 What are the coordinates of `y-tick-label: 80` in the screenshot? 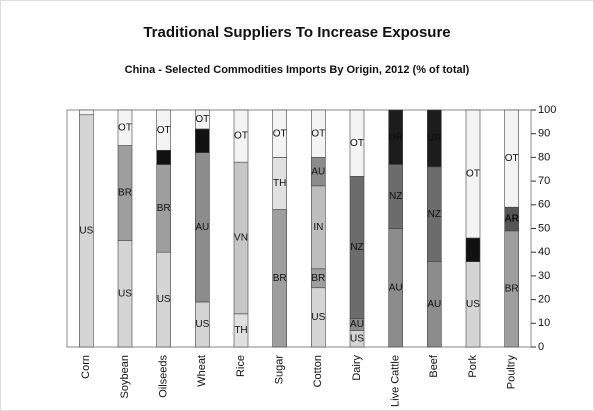 It's located at (544, 157).